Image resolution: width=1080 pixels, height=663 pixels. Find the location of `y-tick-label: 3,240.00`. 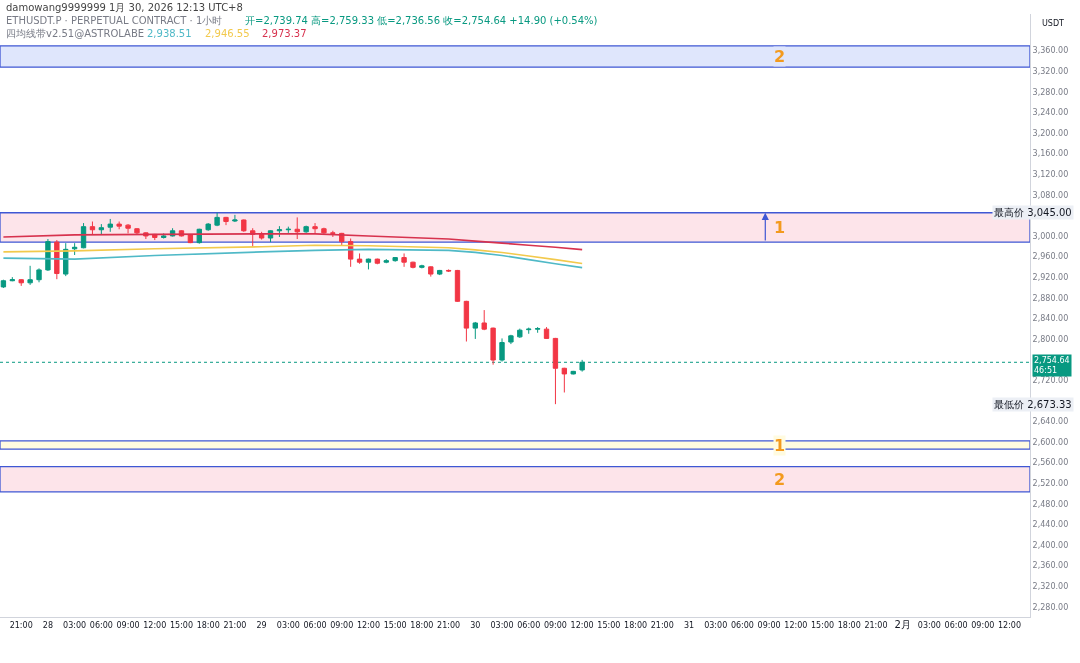

y-tick-label: 3,240.00 is located at coordinates (1050, 113).